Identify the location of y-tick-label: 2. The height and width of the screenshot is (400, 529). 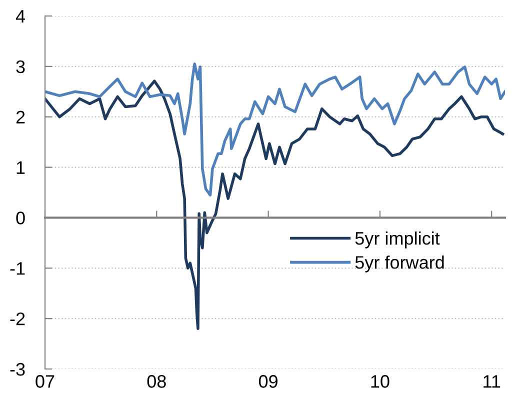
(20, 117).